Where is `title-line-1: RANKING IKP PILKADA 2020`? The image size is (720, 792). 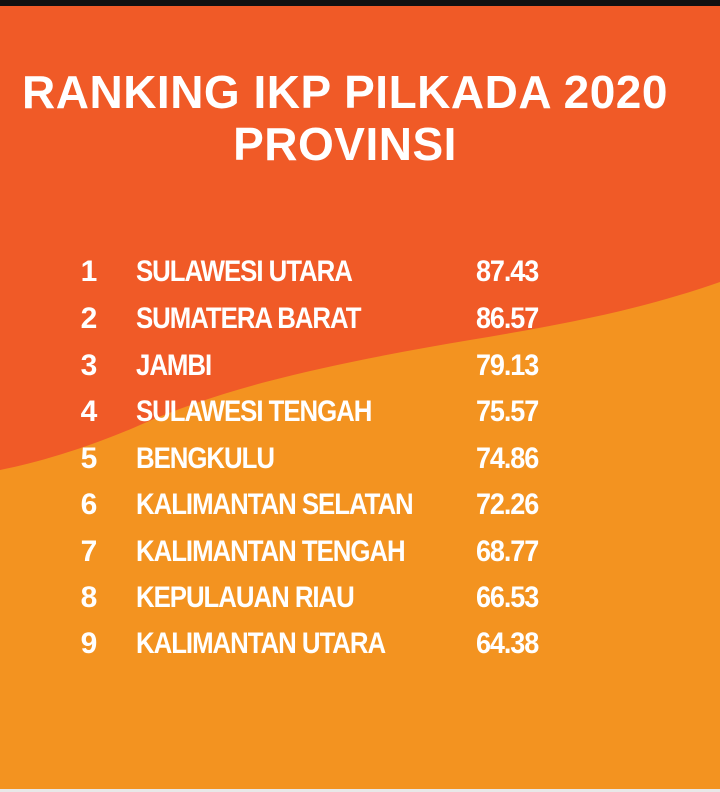
title-line-1: RANKING IKP PILKADA 2020 is located at coordinates (345, 92).